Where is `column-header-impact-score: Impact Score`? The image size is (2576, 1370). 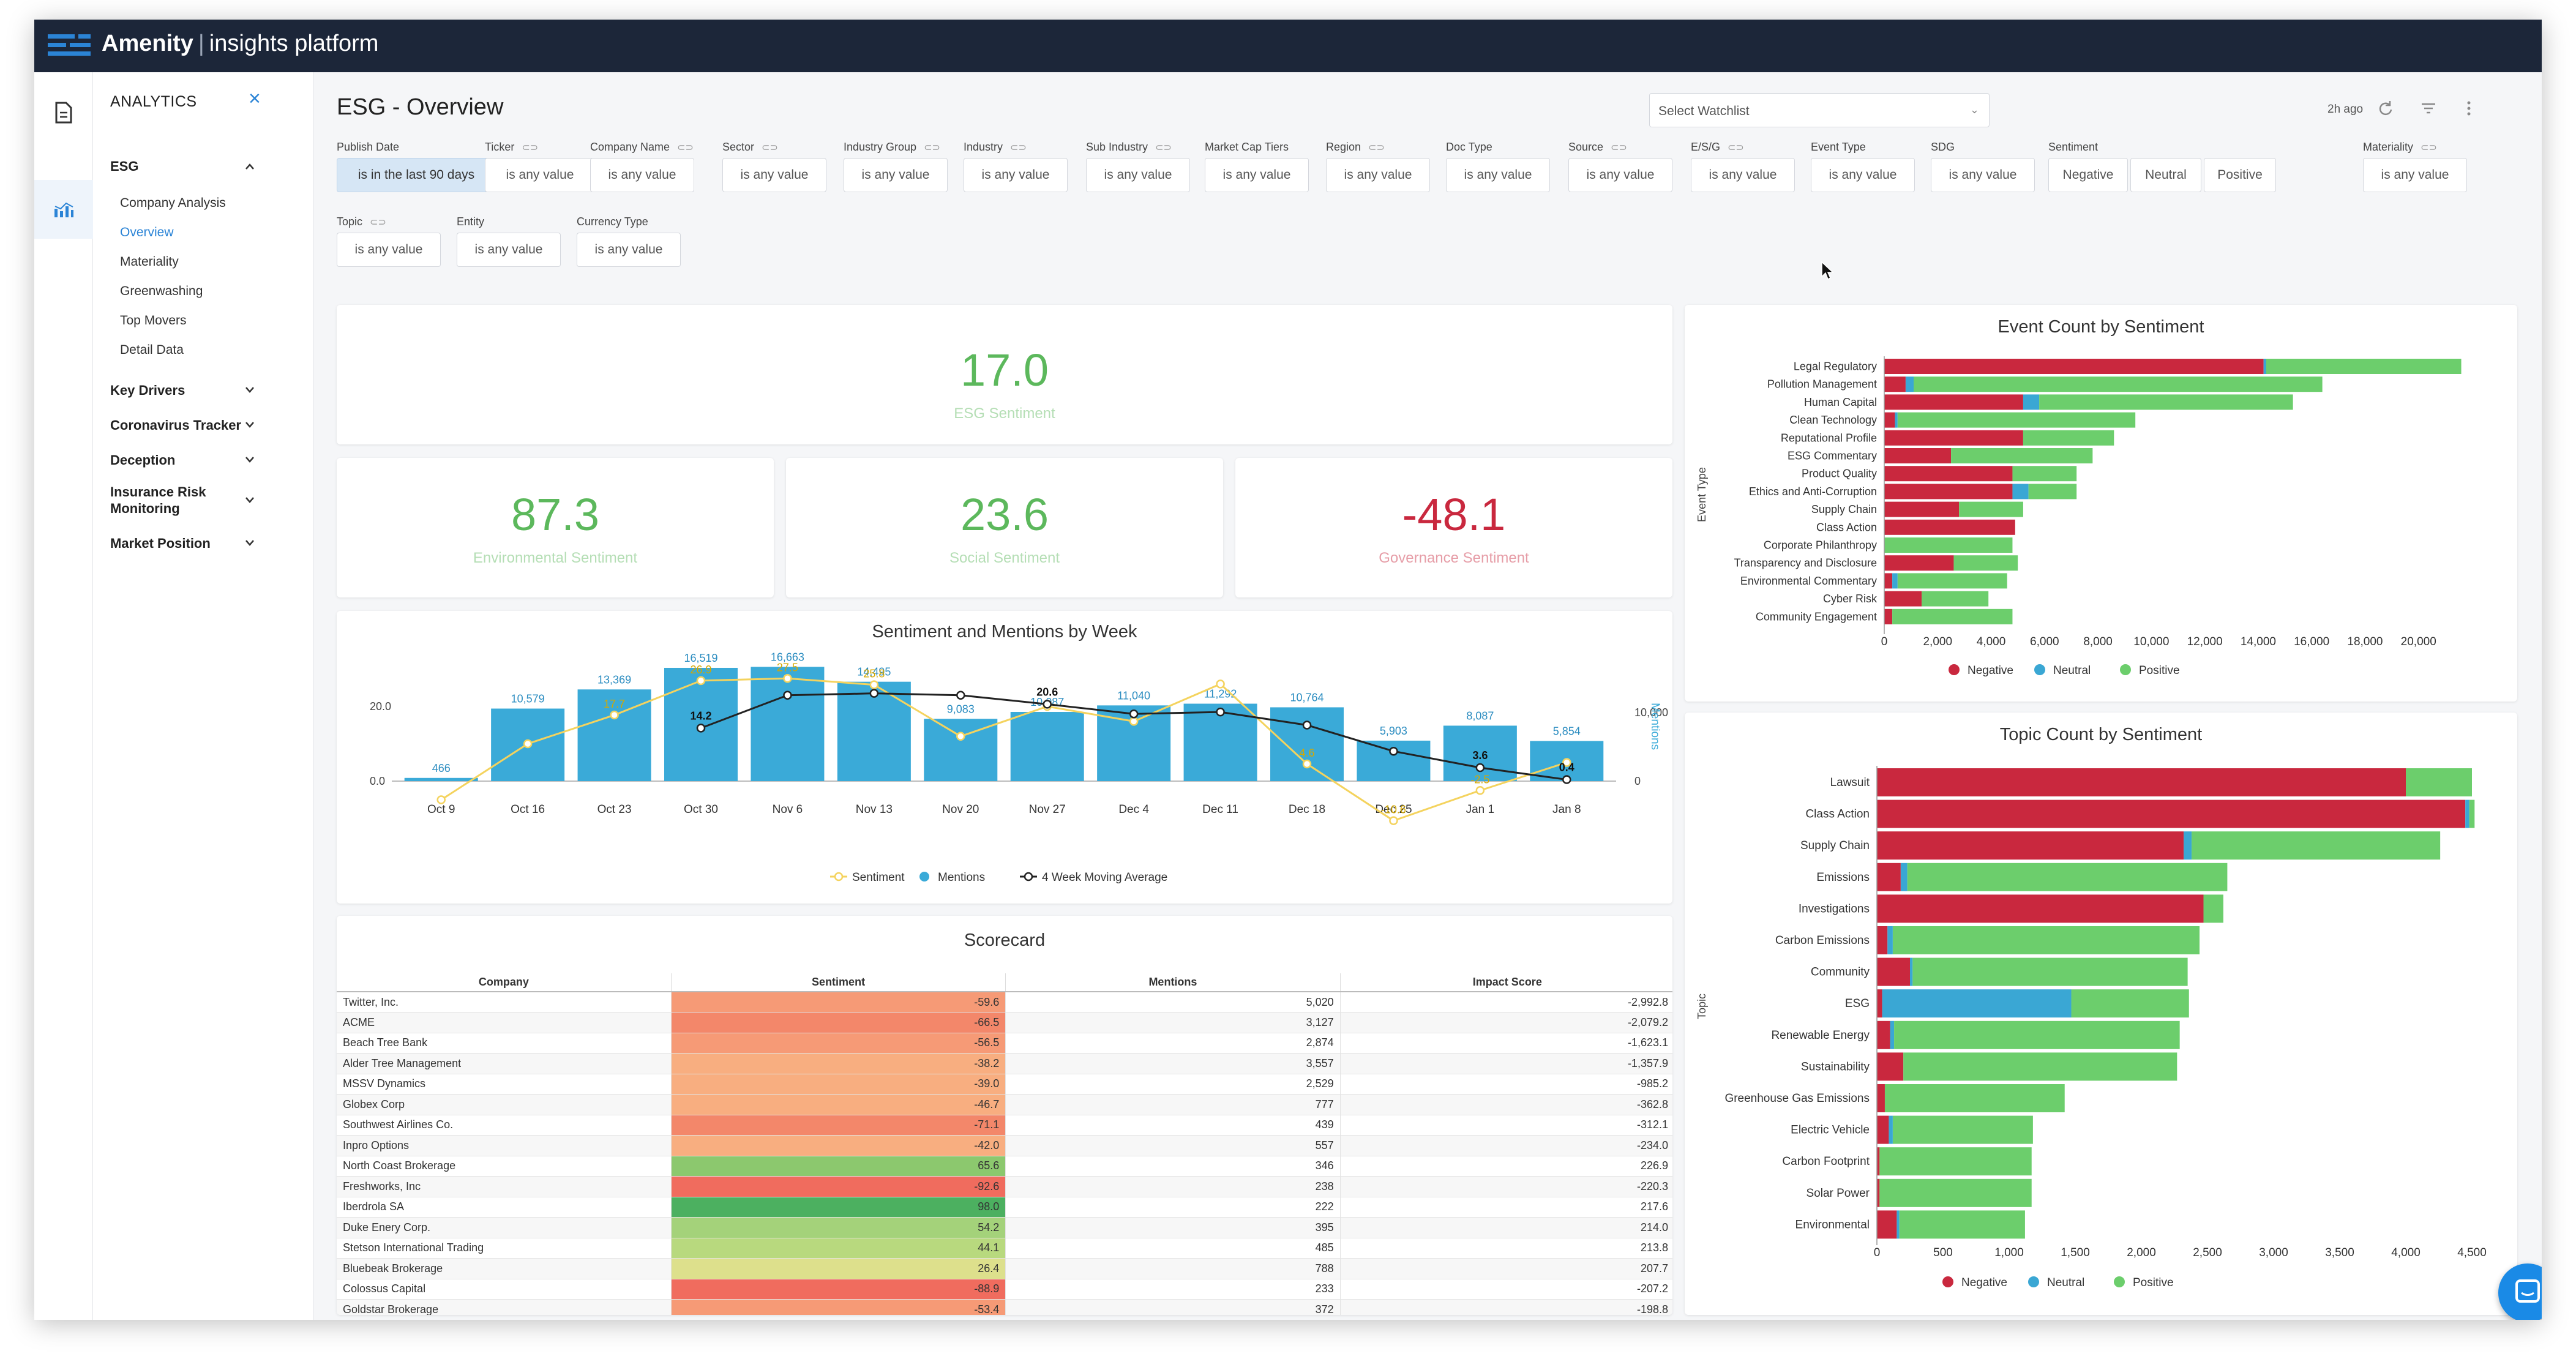
column-header-impact-score: Impact Score is located at coordinates (1506, 982).